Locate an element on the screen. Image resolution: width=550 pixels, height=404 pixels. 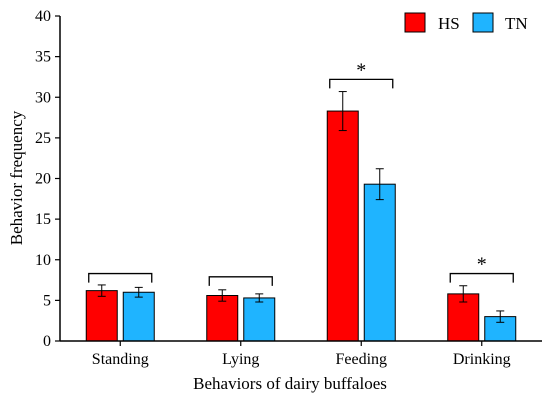
legend-swatch-tn is located at coordinates (483, 22).